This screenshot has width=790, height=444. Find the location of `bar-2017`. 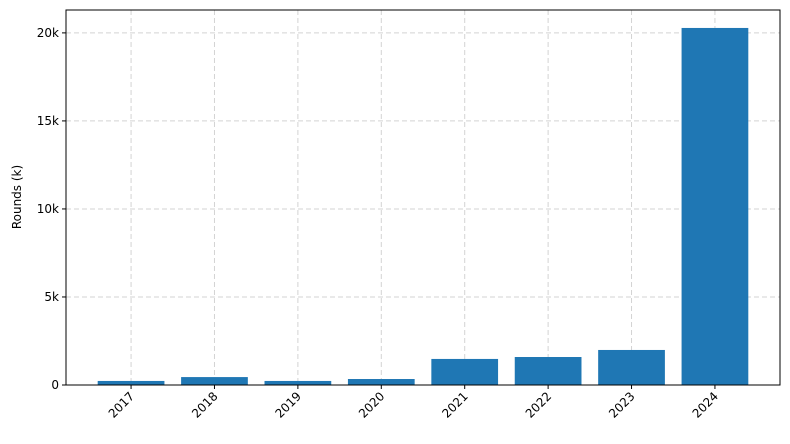

bar-2017 is located at coordinates (131, 382).